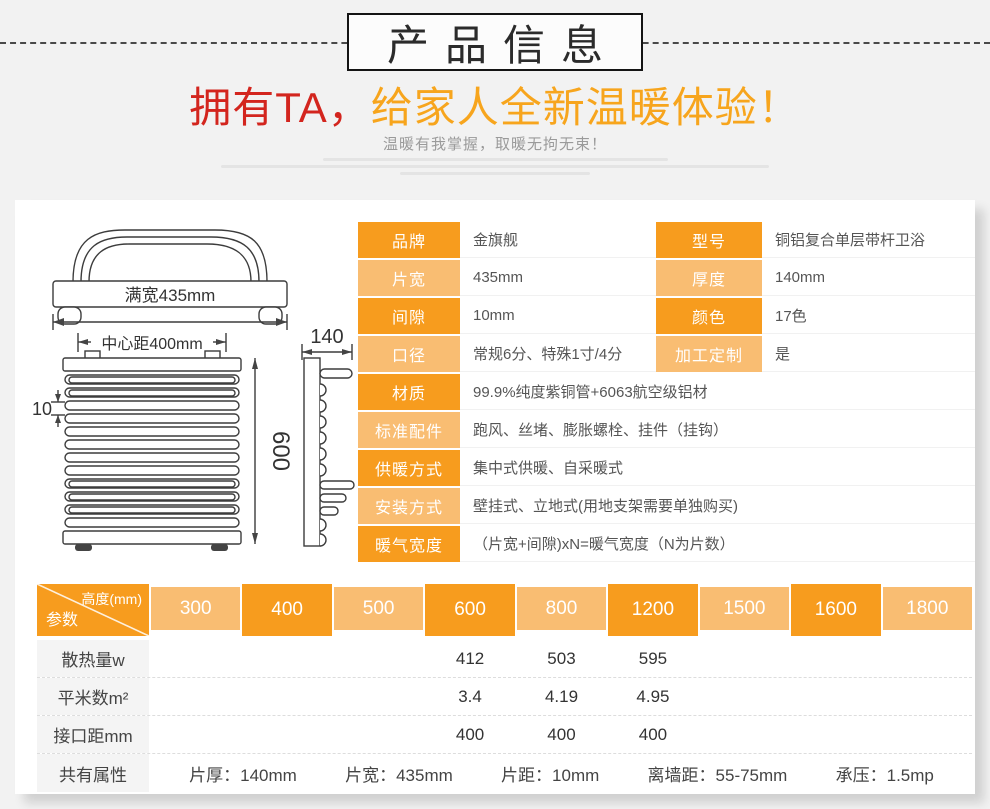  Describe the element at coordinates (709, 240) in the screenshot. I see `spec-label: 型号` at that location.